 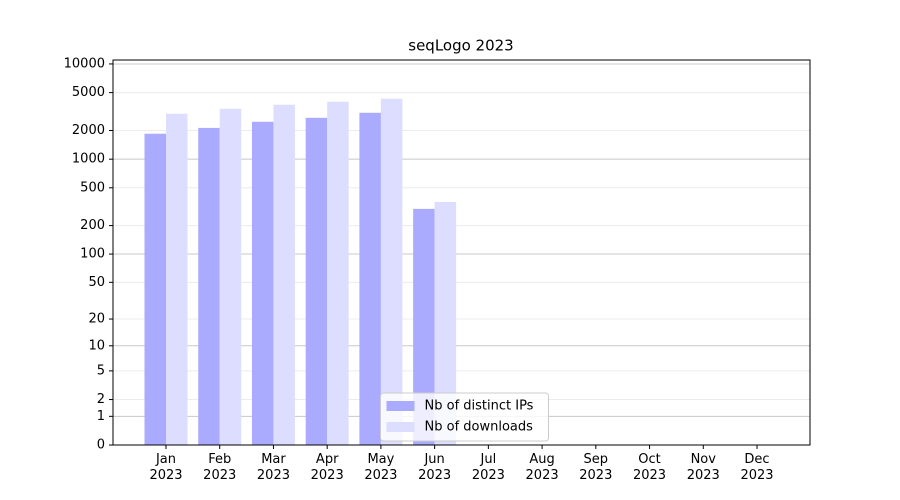 What do you see at coordinates (101, 445) in the screenshot?
I see `y-tick-label: 0` at bounding box center [101, 445].